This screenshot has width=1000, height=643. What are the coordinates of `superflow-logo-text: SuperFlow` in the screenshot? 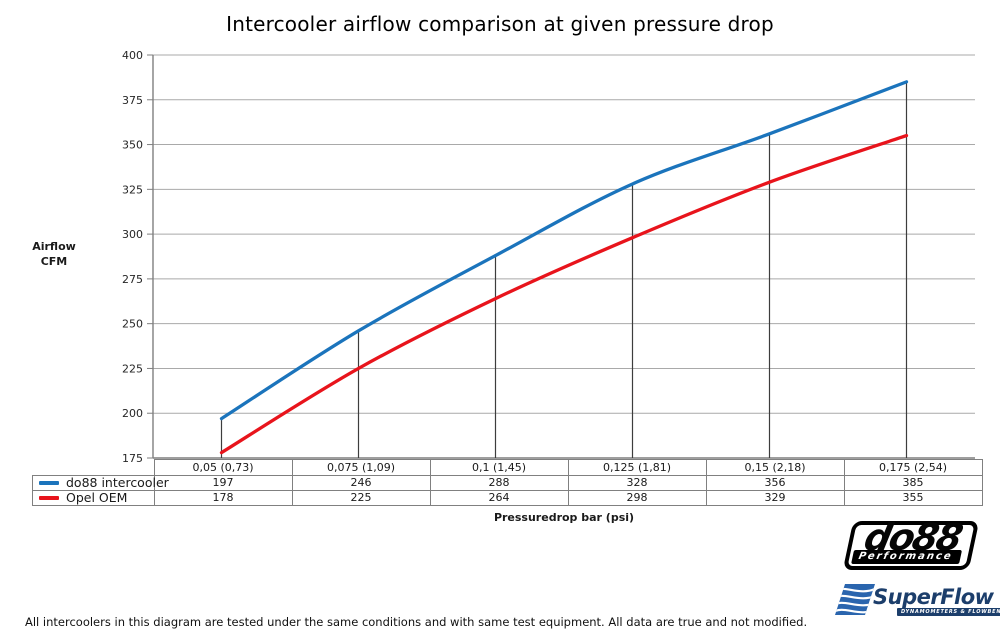 It's located at (933, 597).